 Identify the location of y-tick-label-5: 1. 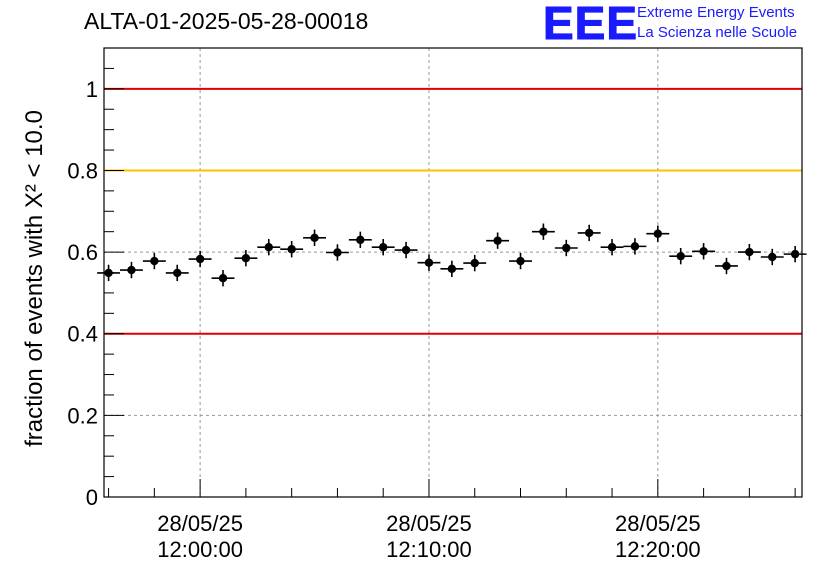
(92, 89).